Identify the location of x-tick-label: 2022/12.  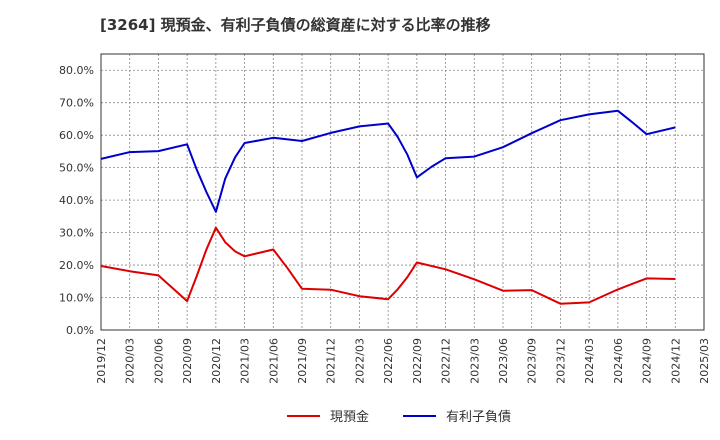
(446, 361).